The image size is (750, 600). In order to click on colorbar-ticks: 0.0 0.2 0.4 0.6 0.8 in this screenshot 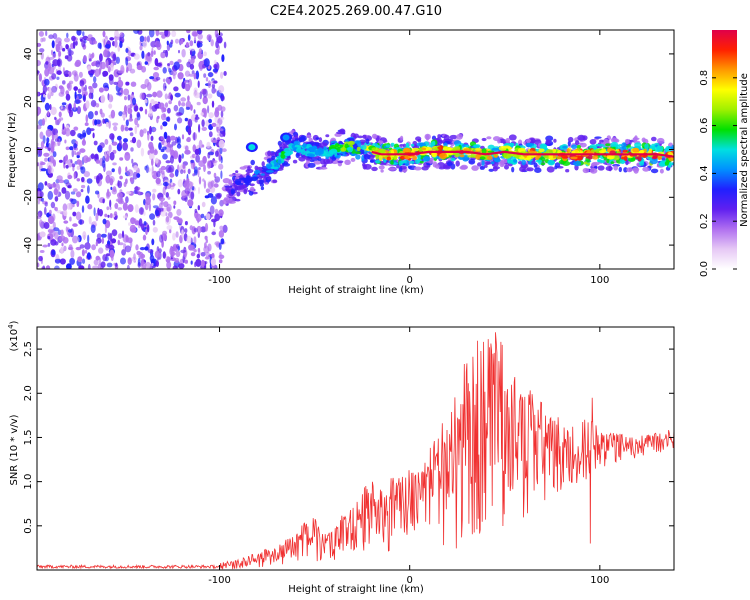, I will do `click(718, 173)`.